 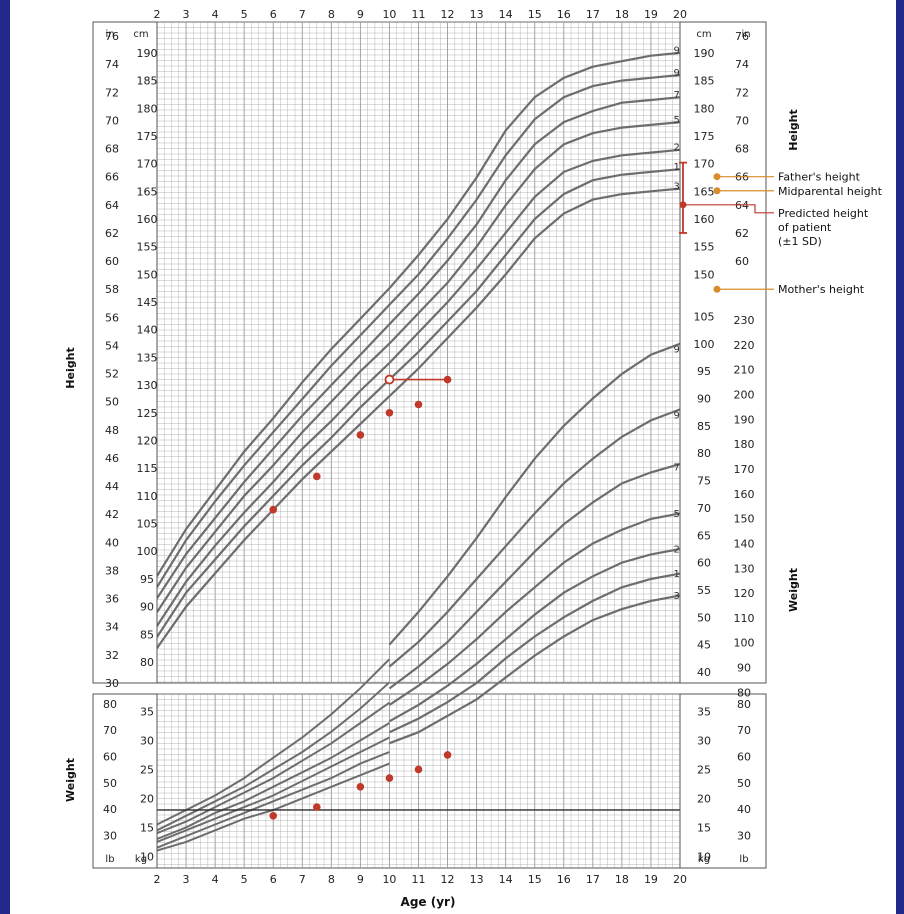 What do you see at coordinates (110, 730) in the screenshot?
I see `left-lb-tick-70: 70` at bounding box center [110, 730].